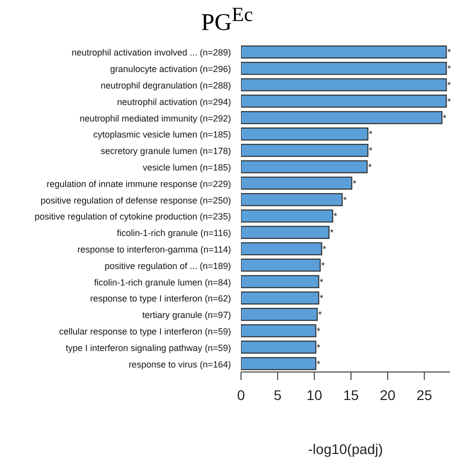 This screenshot has width=454, height=470. What do you see at coordinates (151, 53) in the screenshot?
I see `y-tick-label: neutrophil activation involved ... (n=289)` at bounding box center [151, 53].